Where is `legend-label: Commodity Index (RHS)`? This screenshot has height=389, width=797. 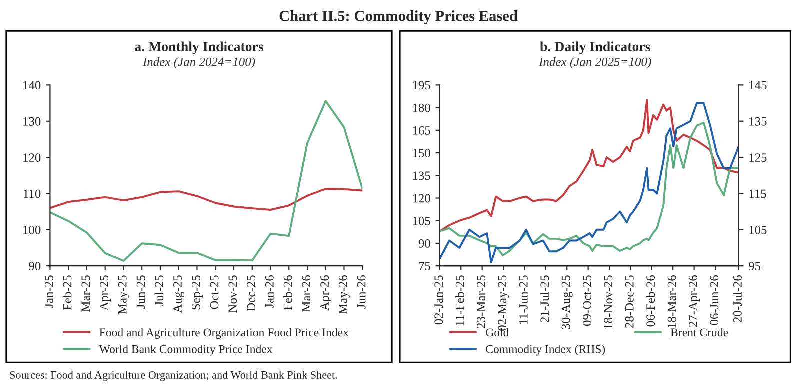
legend-label: Commodity Index (RHS) is located at coordinates (546, 350).